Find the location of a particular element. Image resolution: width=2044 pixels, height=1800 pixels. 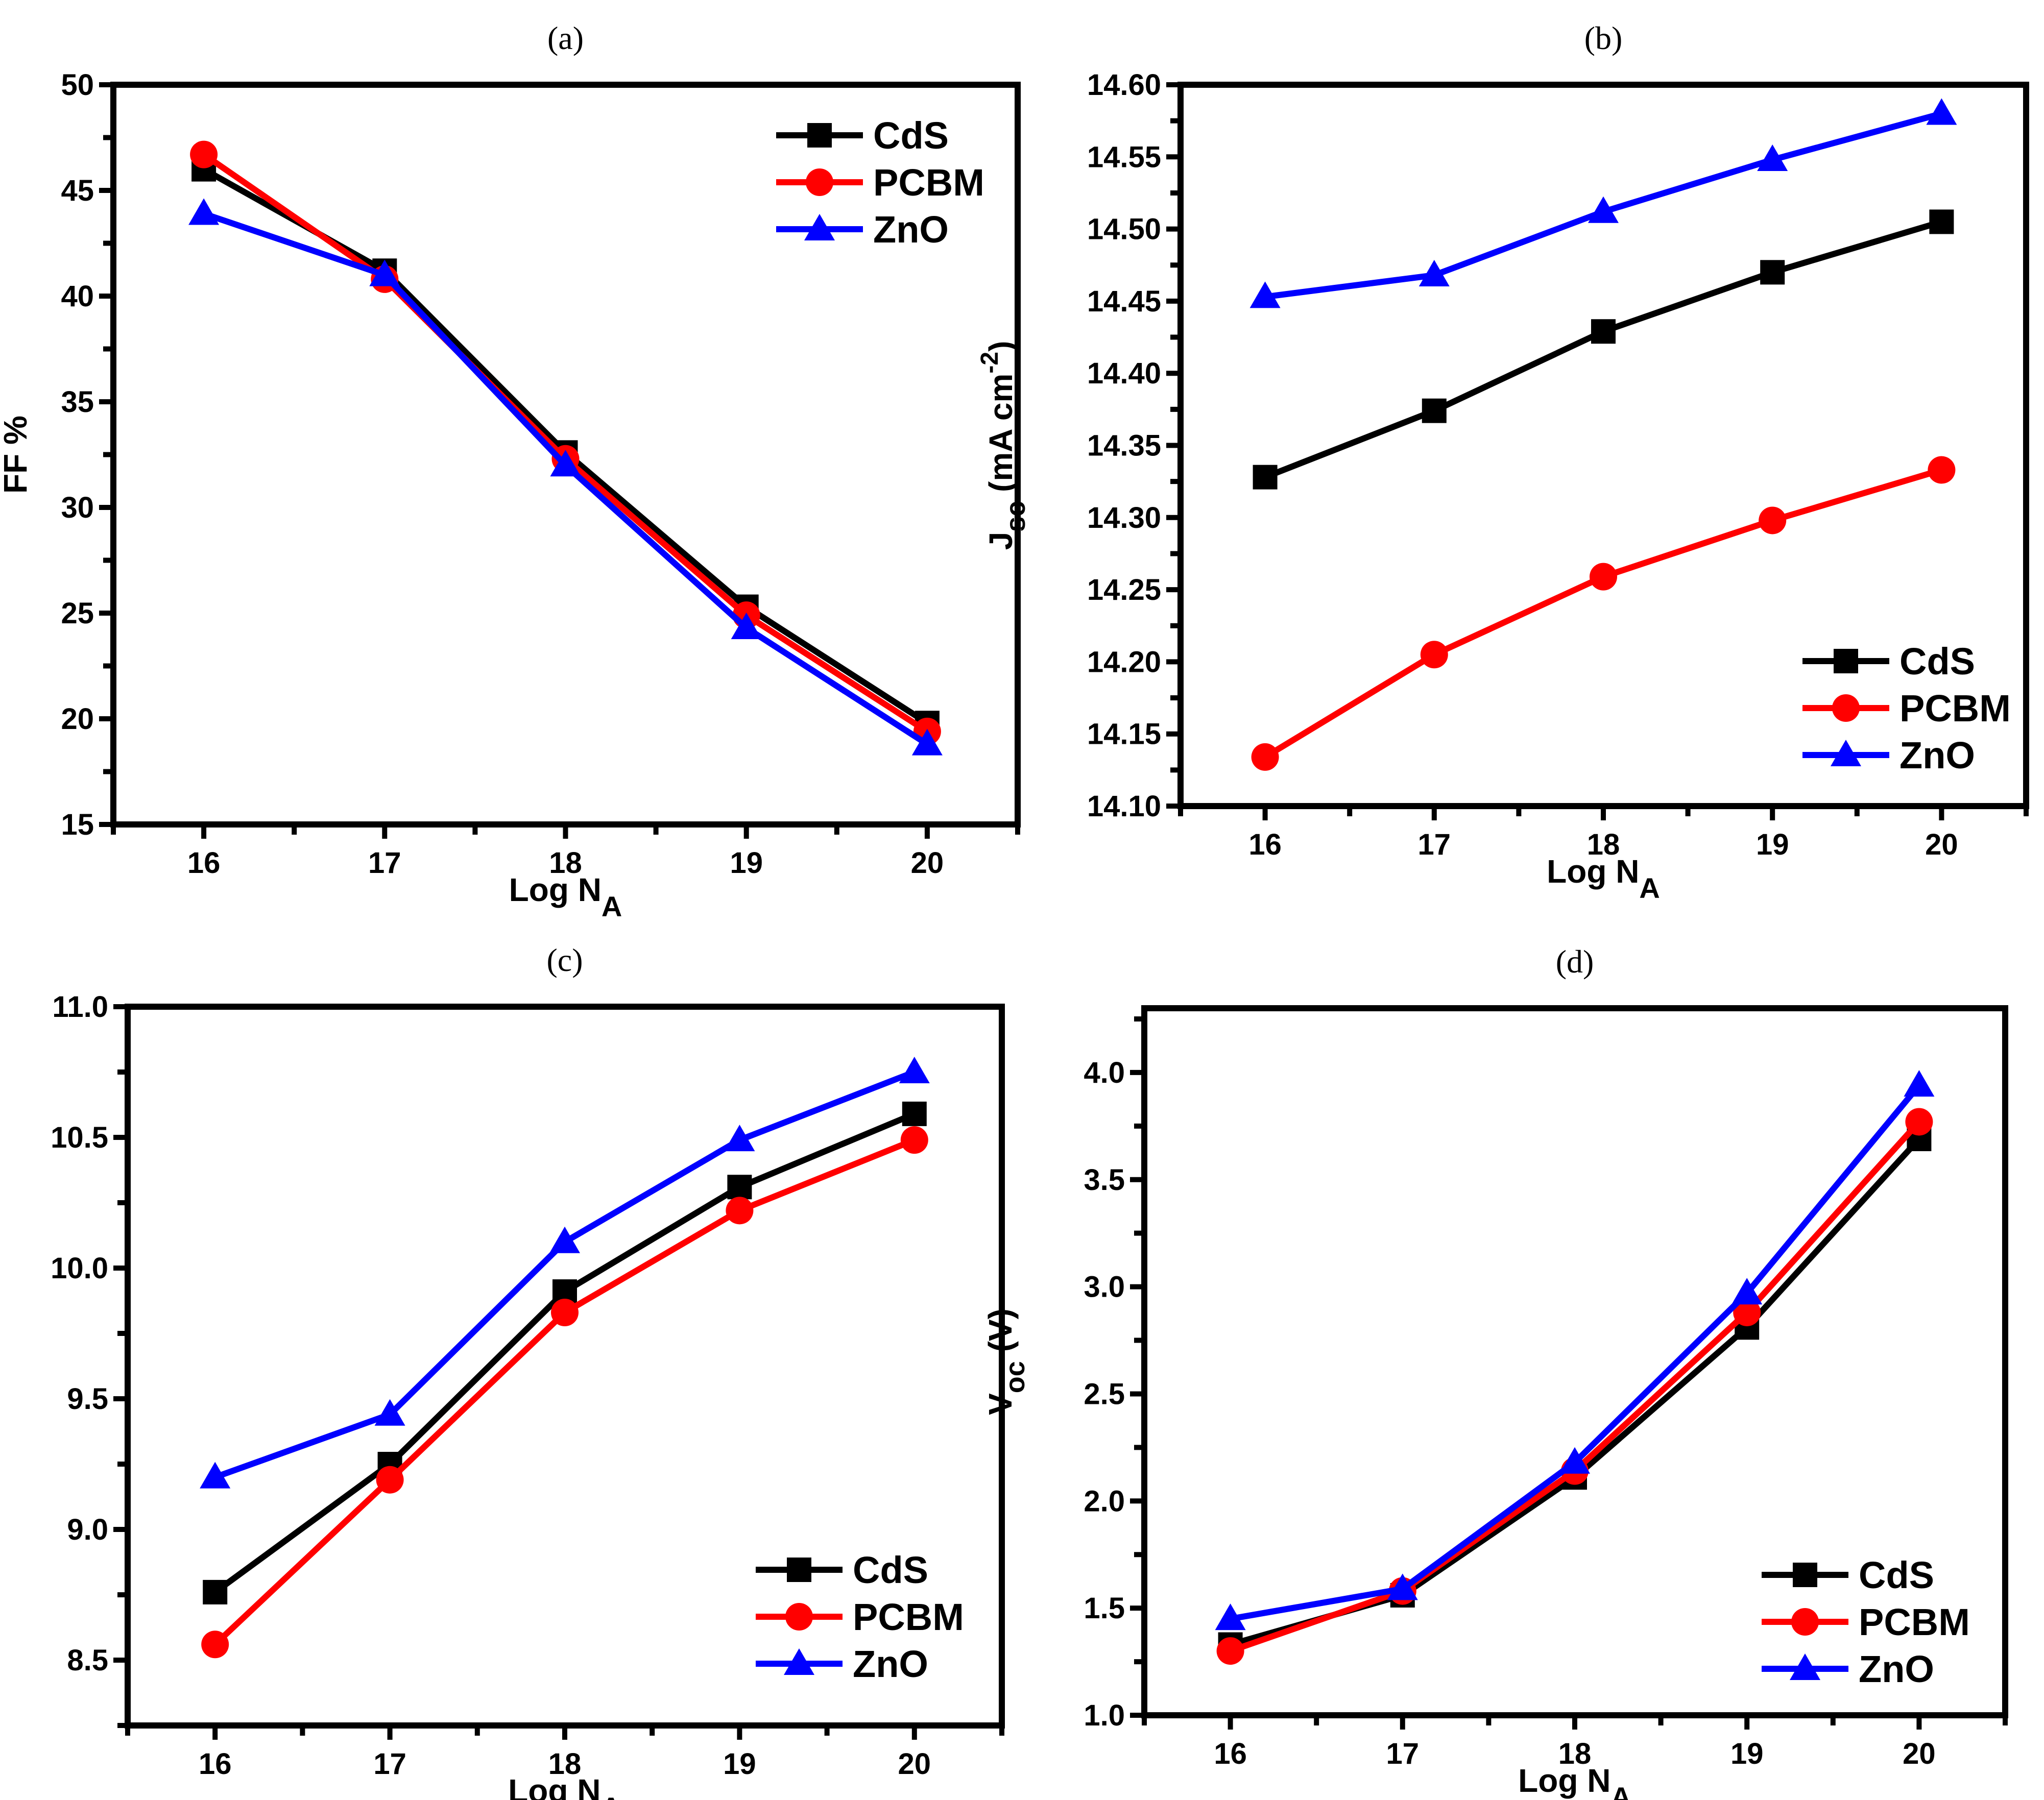

y-tick-label: 14.50 is located at coordinates (1124, 230).